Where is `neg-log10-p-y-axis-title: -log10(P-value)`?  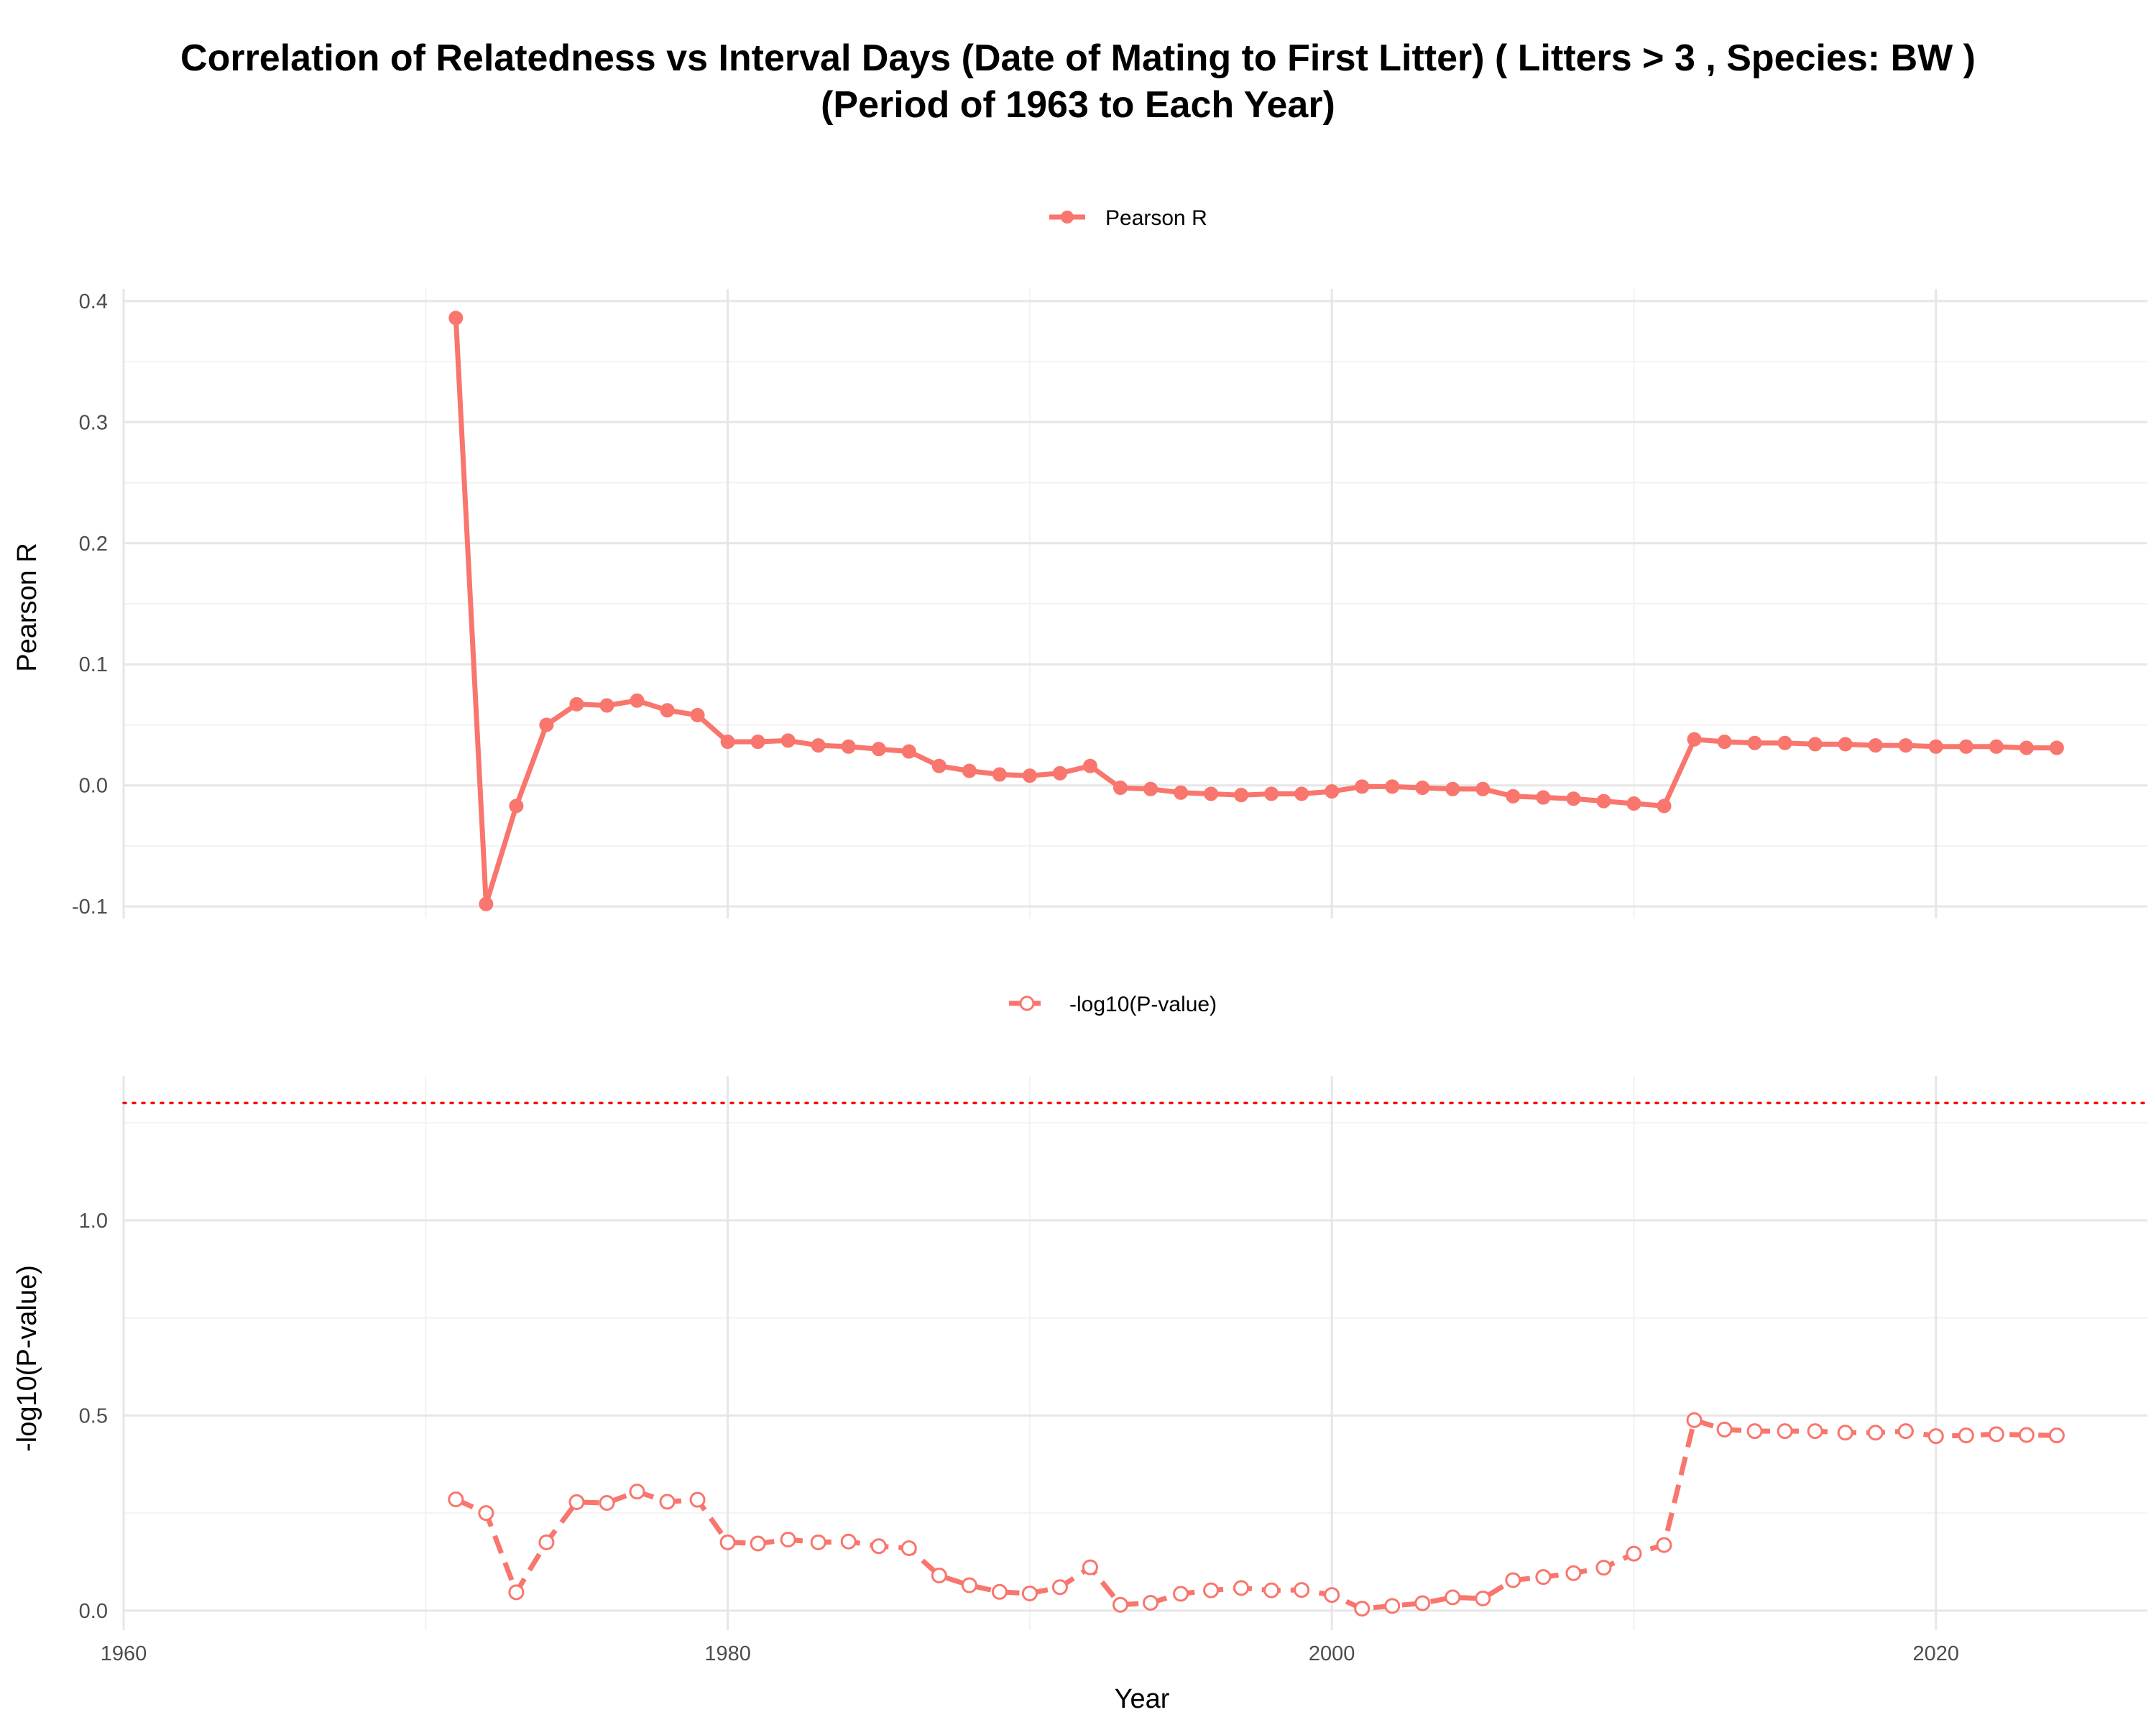 neg-log10-p-y-axis-title: -log10(P-value) is located at coordinates (27, 1358).